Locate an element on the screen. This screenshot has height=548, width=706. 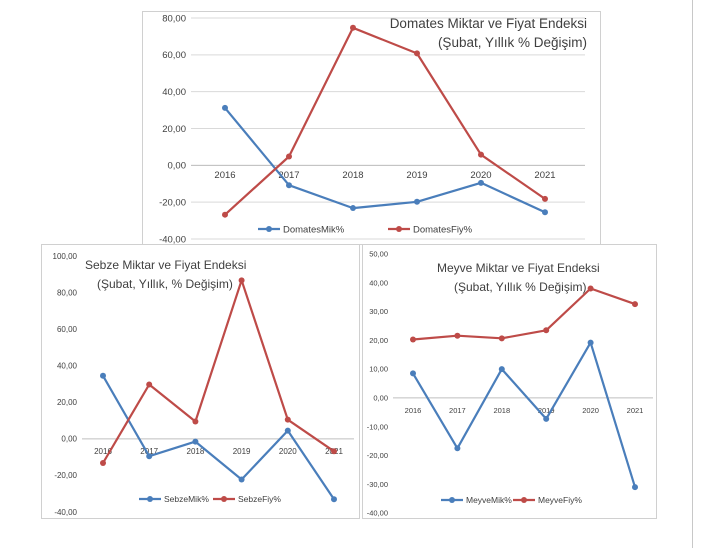
legend-label: DomatesMik% is located at coordinates (314, 229).